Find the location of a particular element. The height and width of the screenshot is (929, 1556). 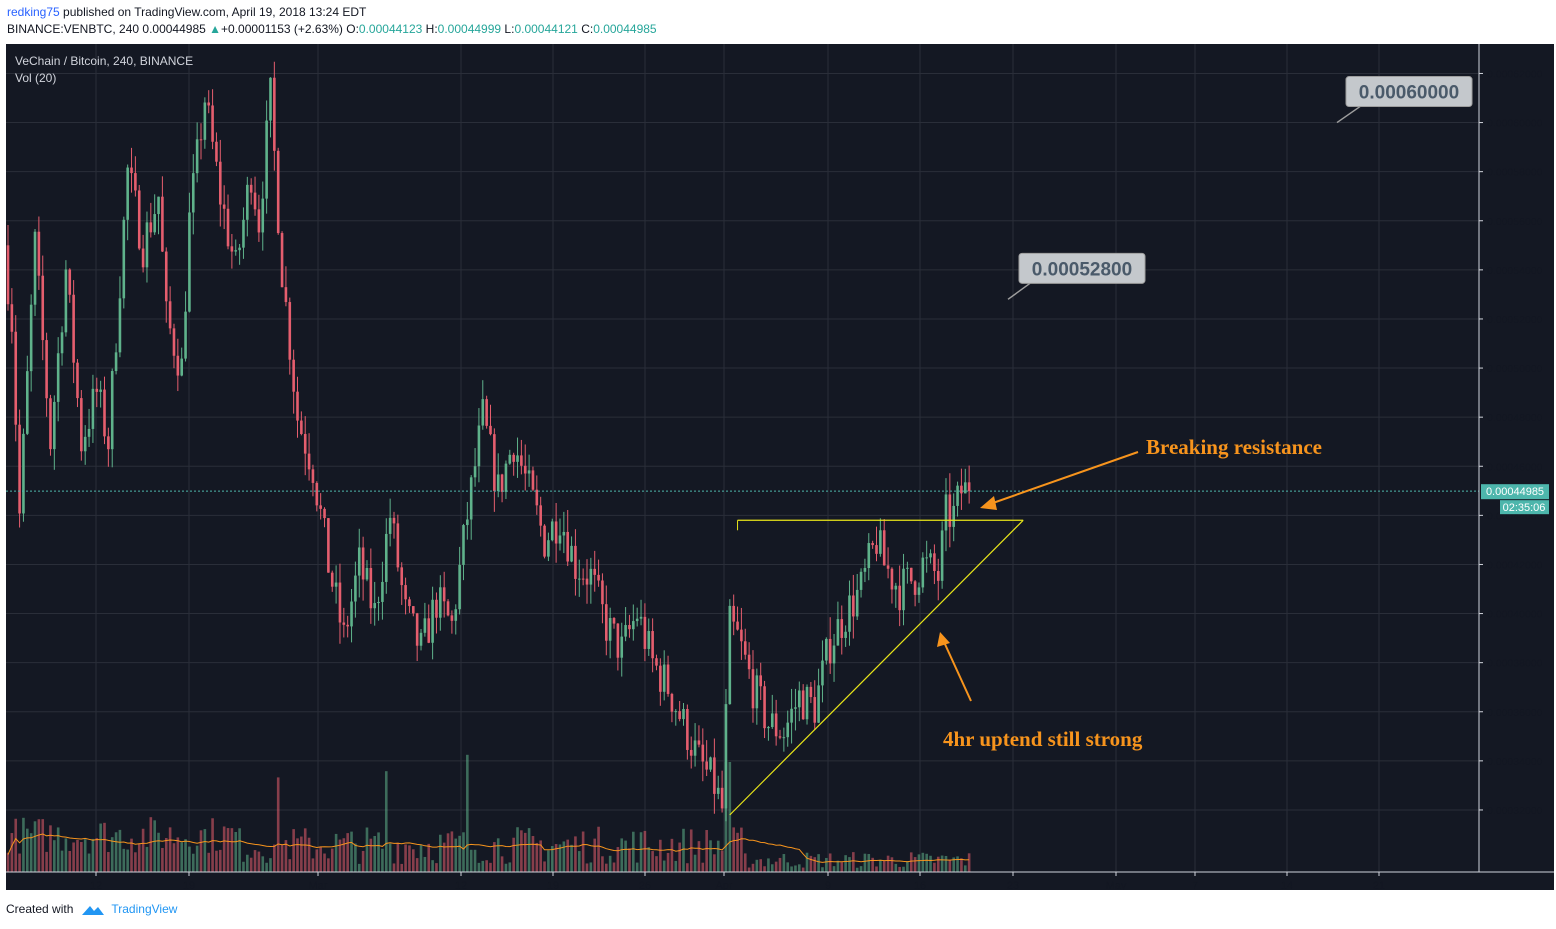

time-tick-label: 19 is located at coordinates (553, 885).